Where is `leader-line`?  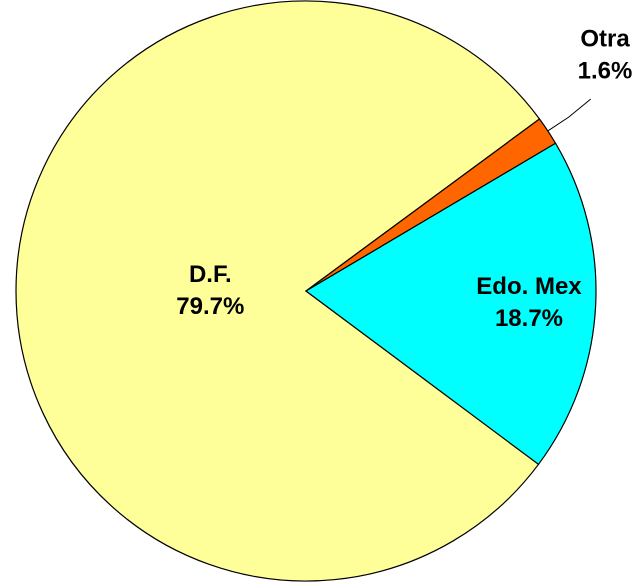 leader-line is located at coordinates (569, 115).